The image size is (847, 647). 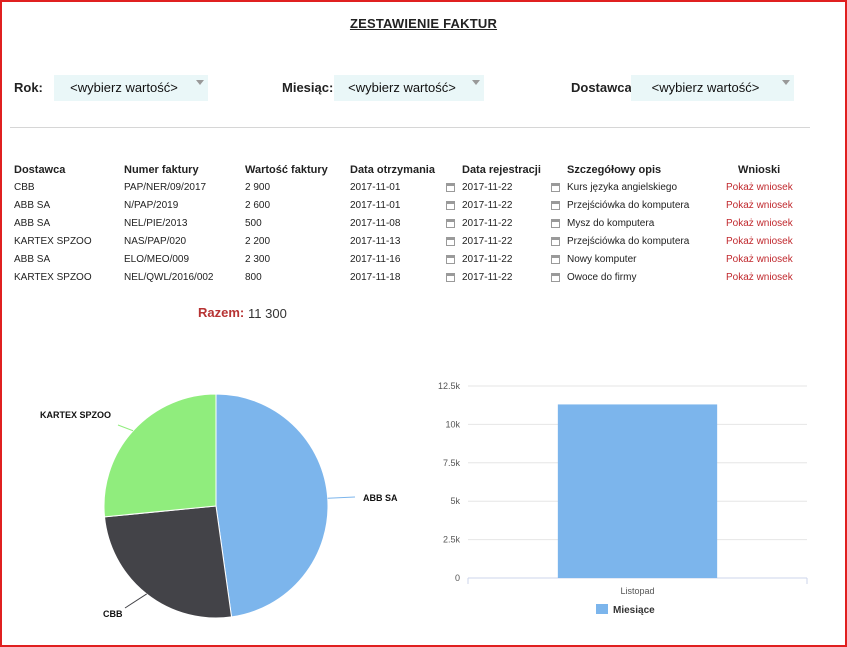 I want to click on y-tick-label: 10k, so click(x=452, y=424).